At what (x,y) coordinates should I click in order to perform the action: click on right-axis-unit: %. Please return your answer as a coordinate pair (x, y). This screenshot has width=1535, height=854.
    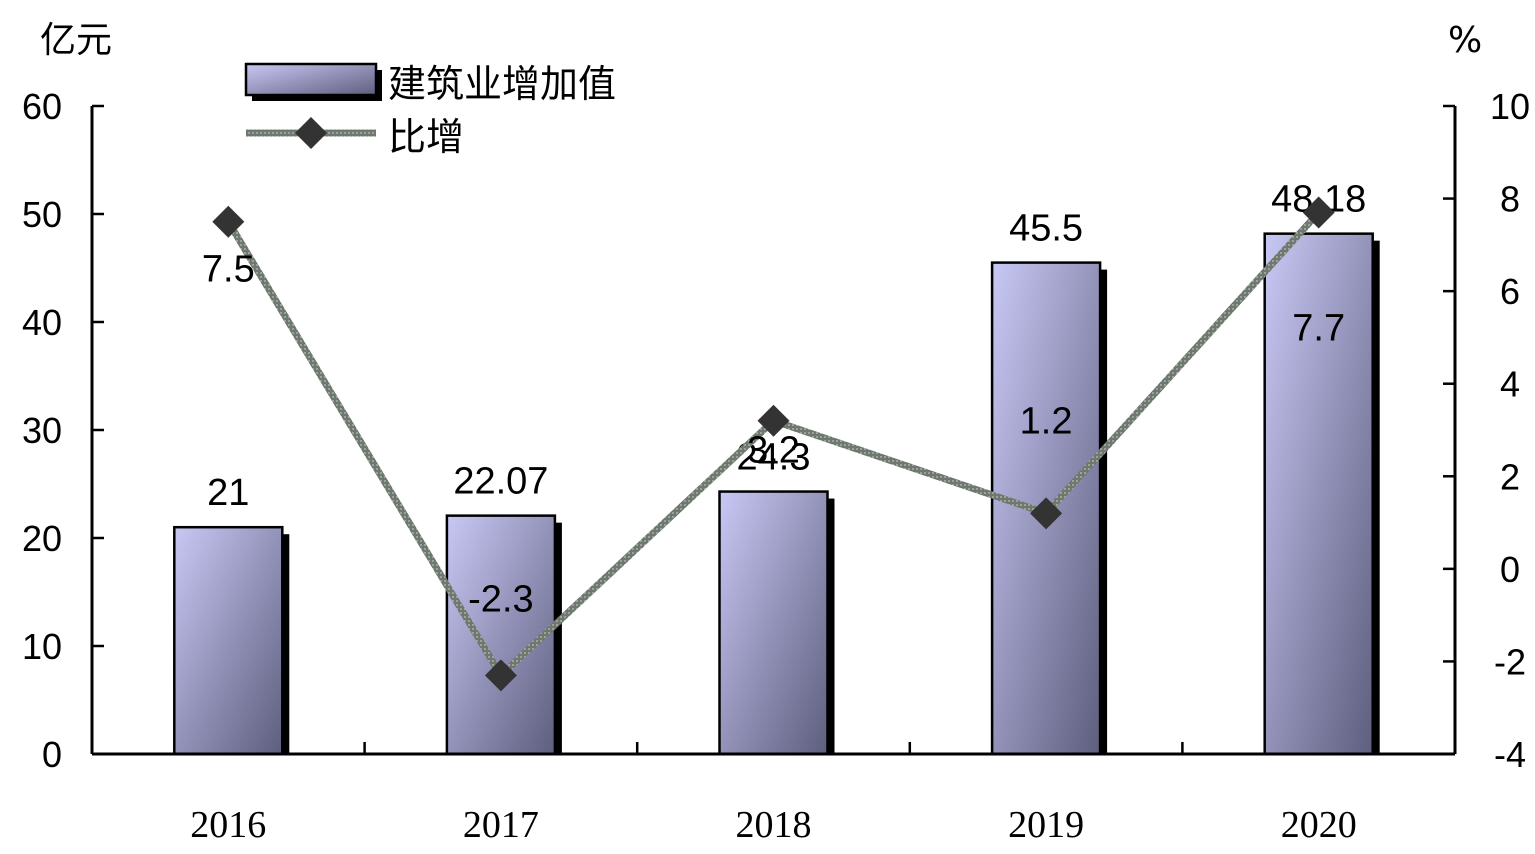
    Looking at the image, I should click on (1465, 40).